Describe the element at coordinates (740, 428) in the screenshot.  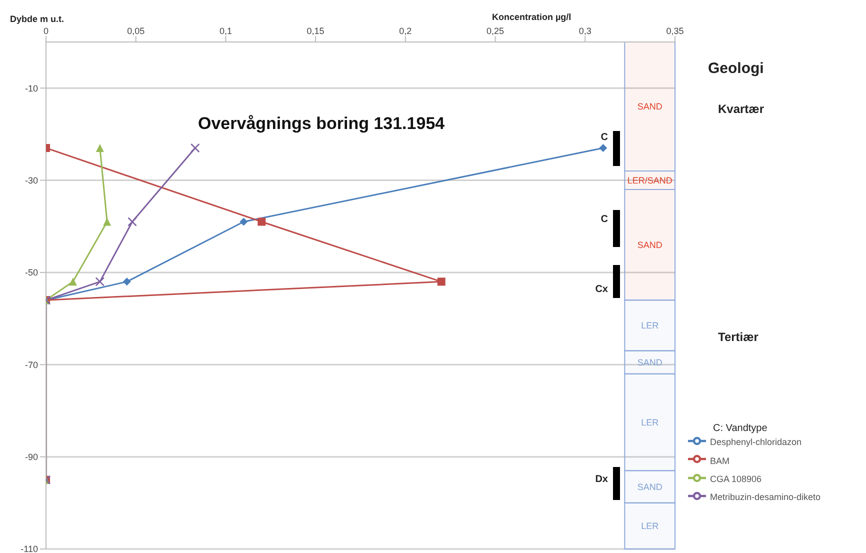
I see `text: C: Vandtype` at that location.